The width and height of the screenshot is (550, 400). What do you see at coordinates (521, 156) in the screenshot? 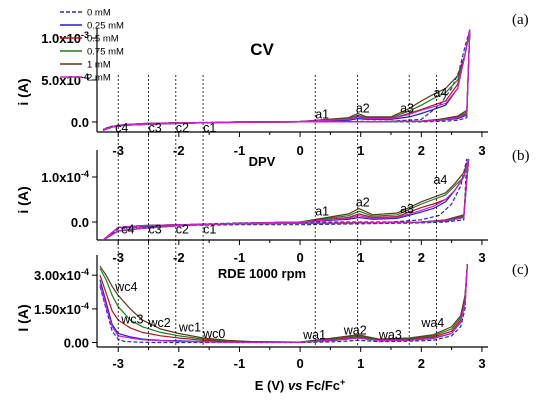
I see `panel-label: (b)` at bounding box center [521, 156].